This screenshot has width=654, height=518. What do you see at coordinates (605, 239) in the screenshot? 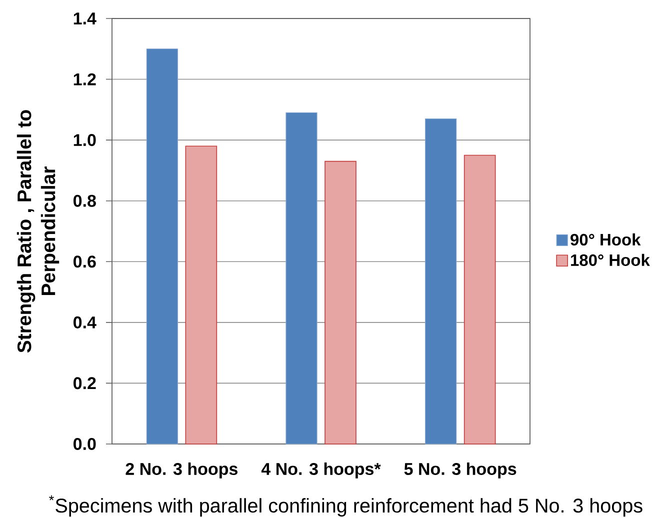
I see `legend-label: 90° Hook` at bounding box center [605, 239].